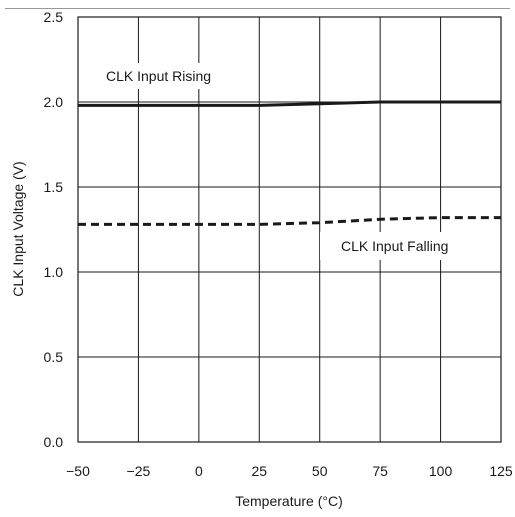 The width and height of the screenshot is (515, 517). Describe the element at coordinates (78, 471) in the screenshot. I see `x-tick-label: −50` at that location.